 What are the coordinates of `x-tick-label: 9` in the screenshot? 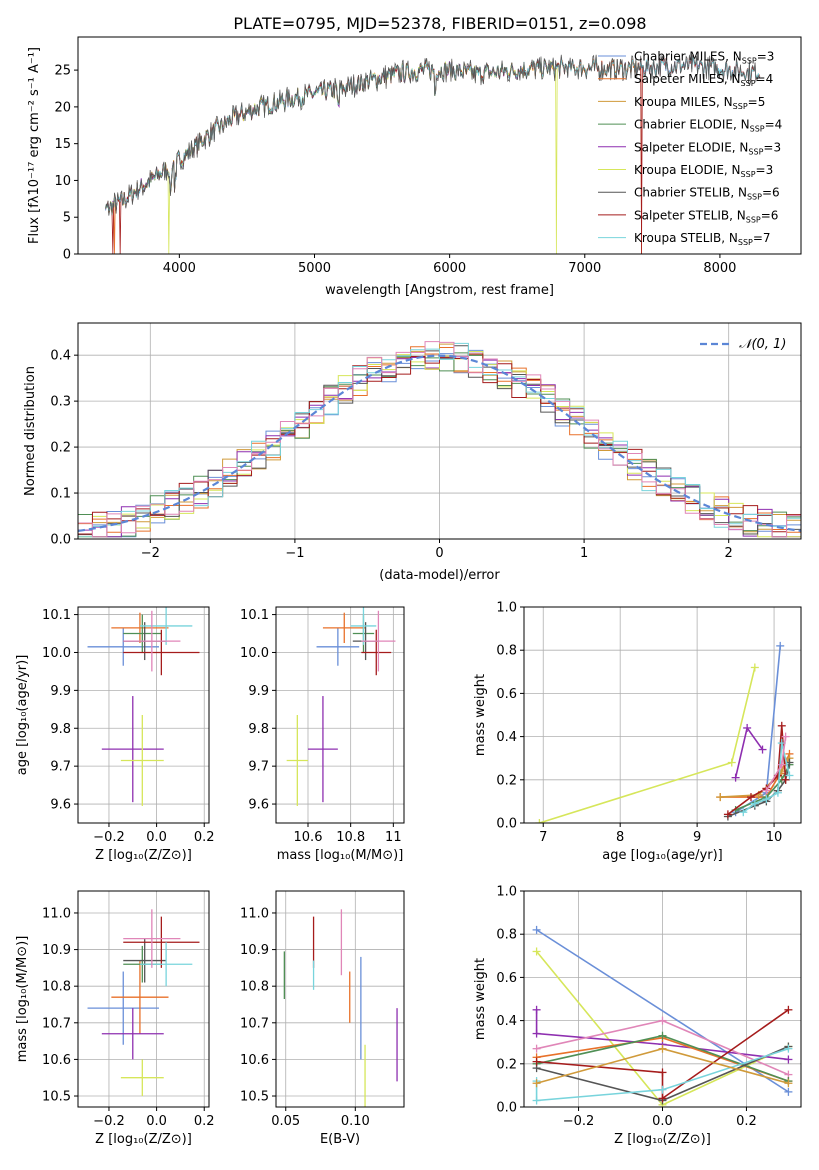 It's located at (697, 837).